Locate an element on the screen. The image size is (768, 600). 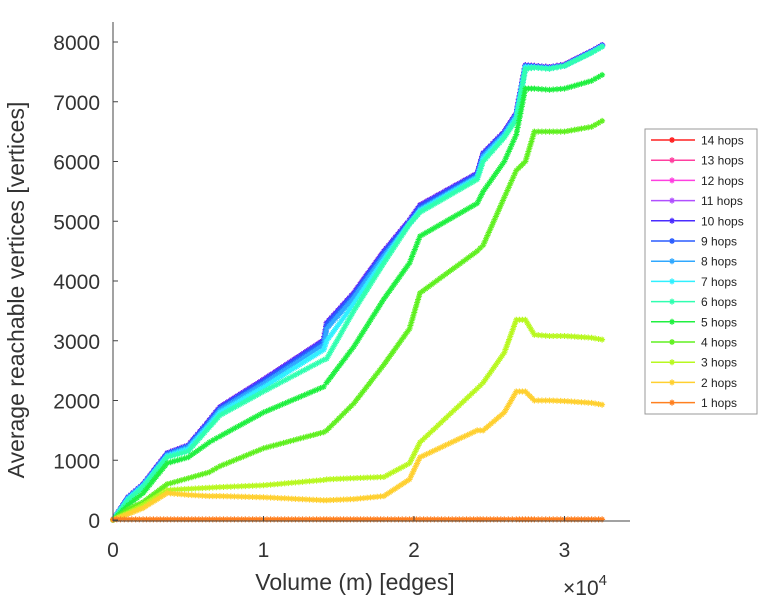
x-multiplier-label: ×10⁴ is located at coordinates (585, 586).